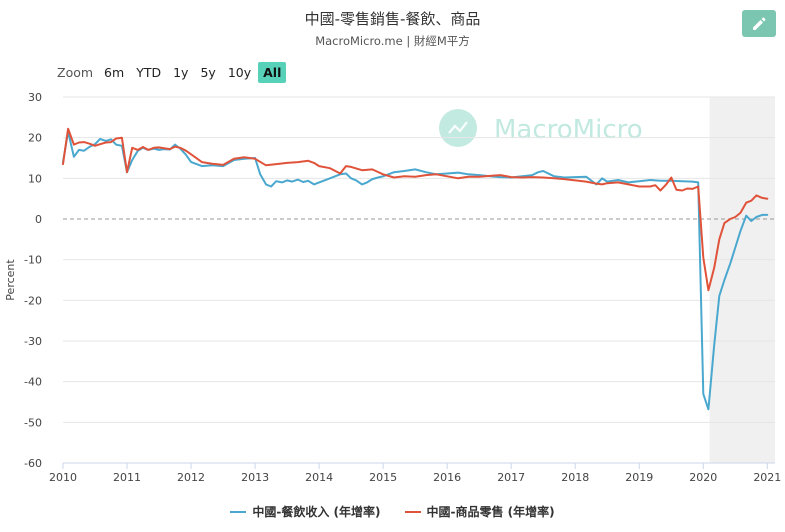  Describe the element at coordinates (767, 477) in the screenshot. I see `x-tick-label: 2021` at that location.